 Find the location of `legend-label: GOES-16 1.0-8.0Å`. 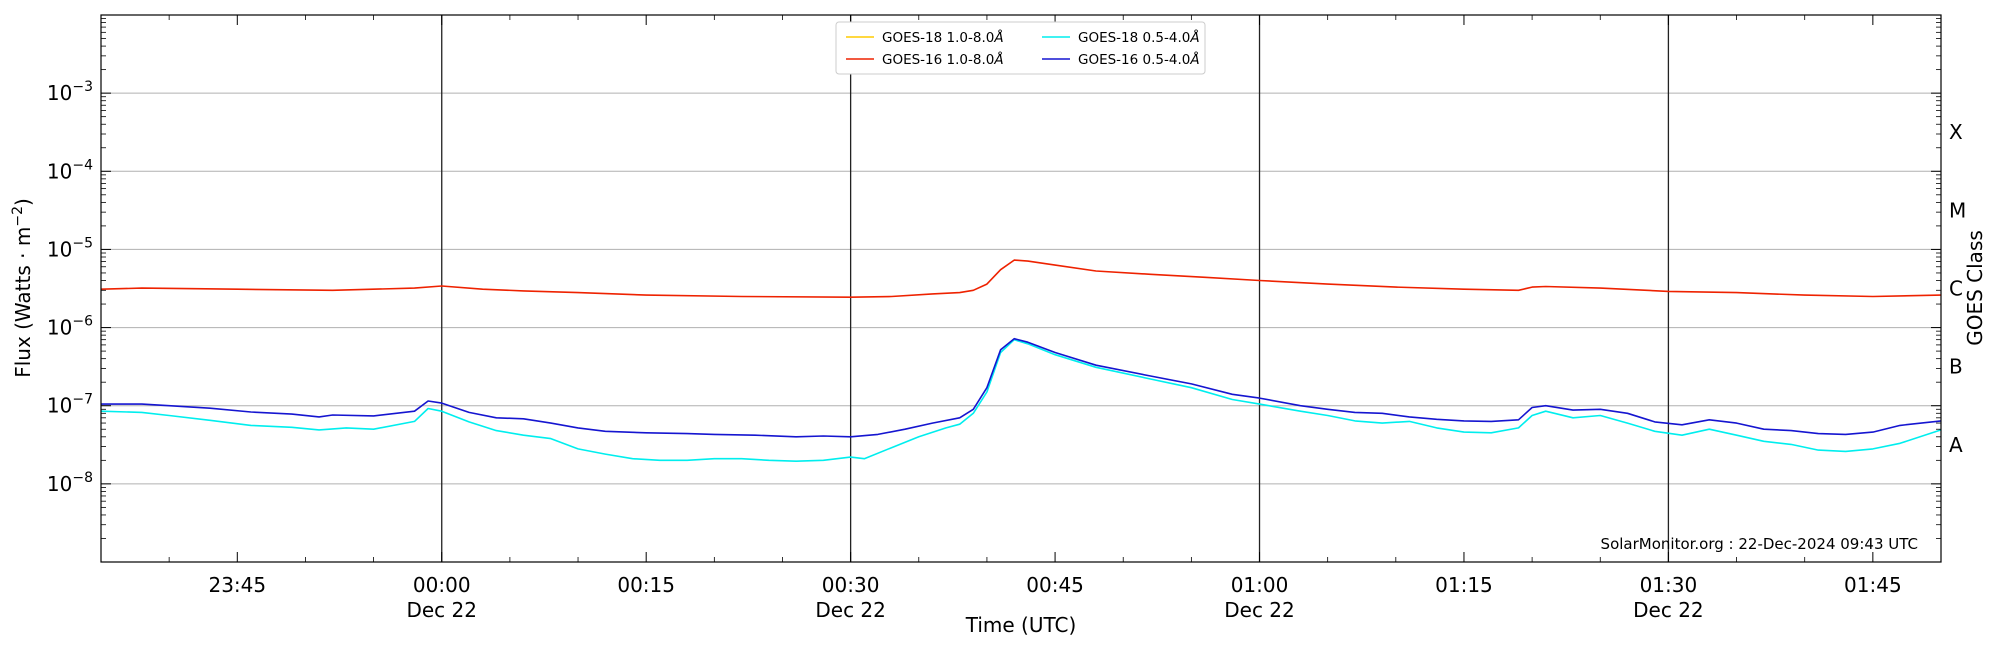

legend-label: GOES-16 1.0-8.0Å is located at coordinates (943, 59).